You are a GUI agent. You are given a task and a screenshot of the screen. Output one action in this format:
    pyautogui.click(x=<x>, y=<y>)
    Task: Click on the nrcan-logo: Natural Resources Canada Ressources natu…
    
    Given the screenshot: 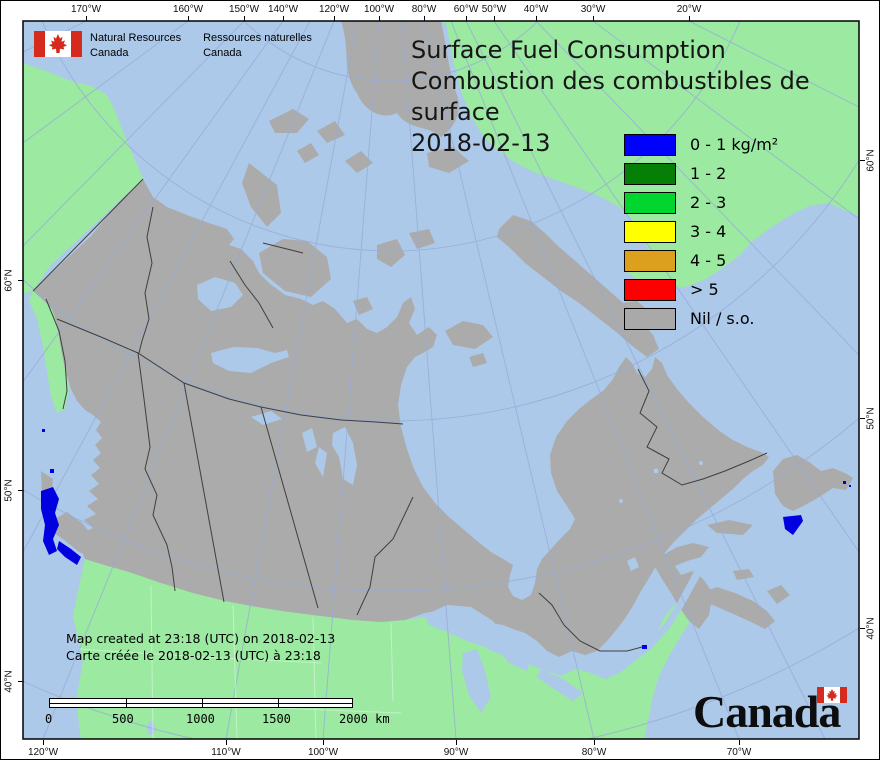 What is the action you would take?
    pyautogui.click(x=173, y=46)
    